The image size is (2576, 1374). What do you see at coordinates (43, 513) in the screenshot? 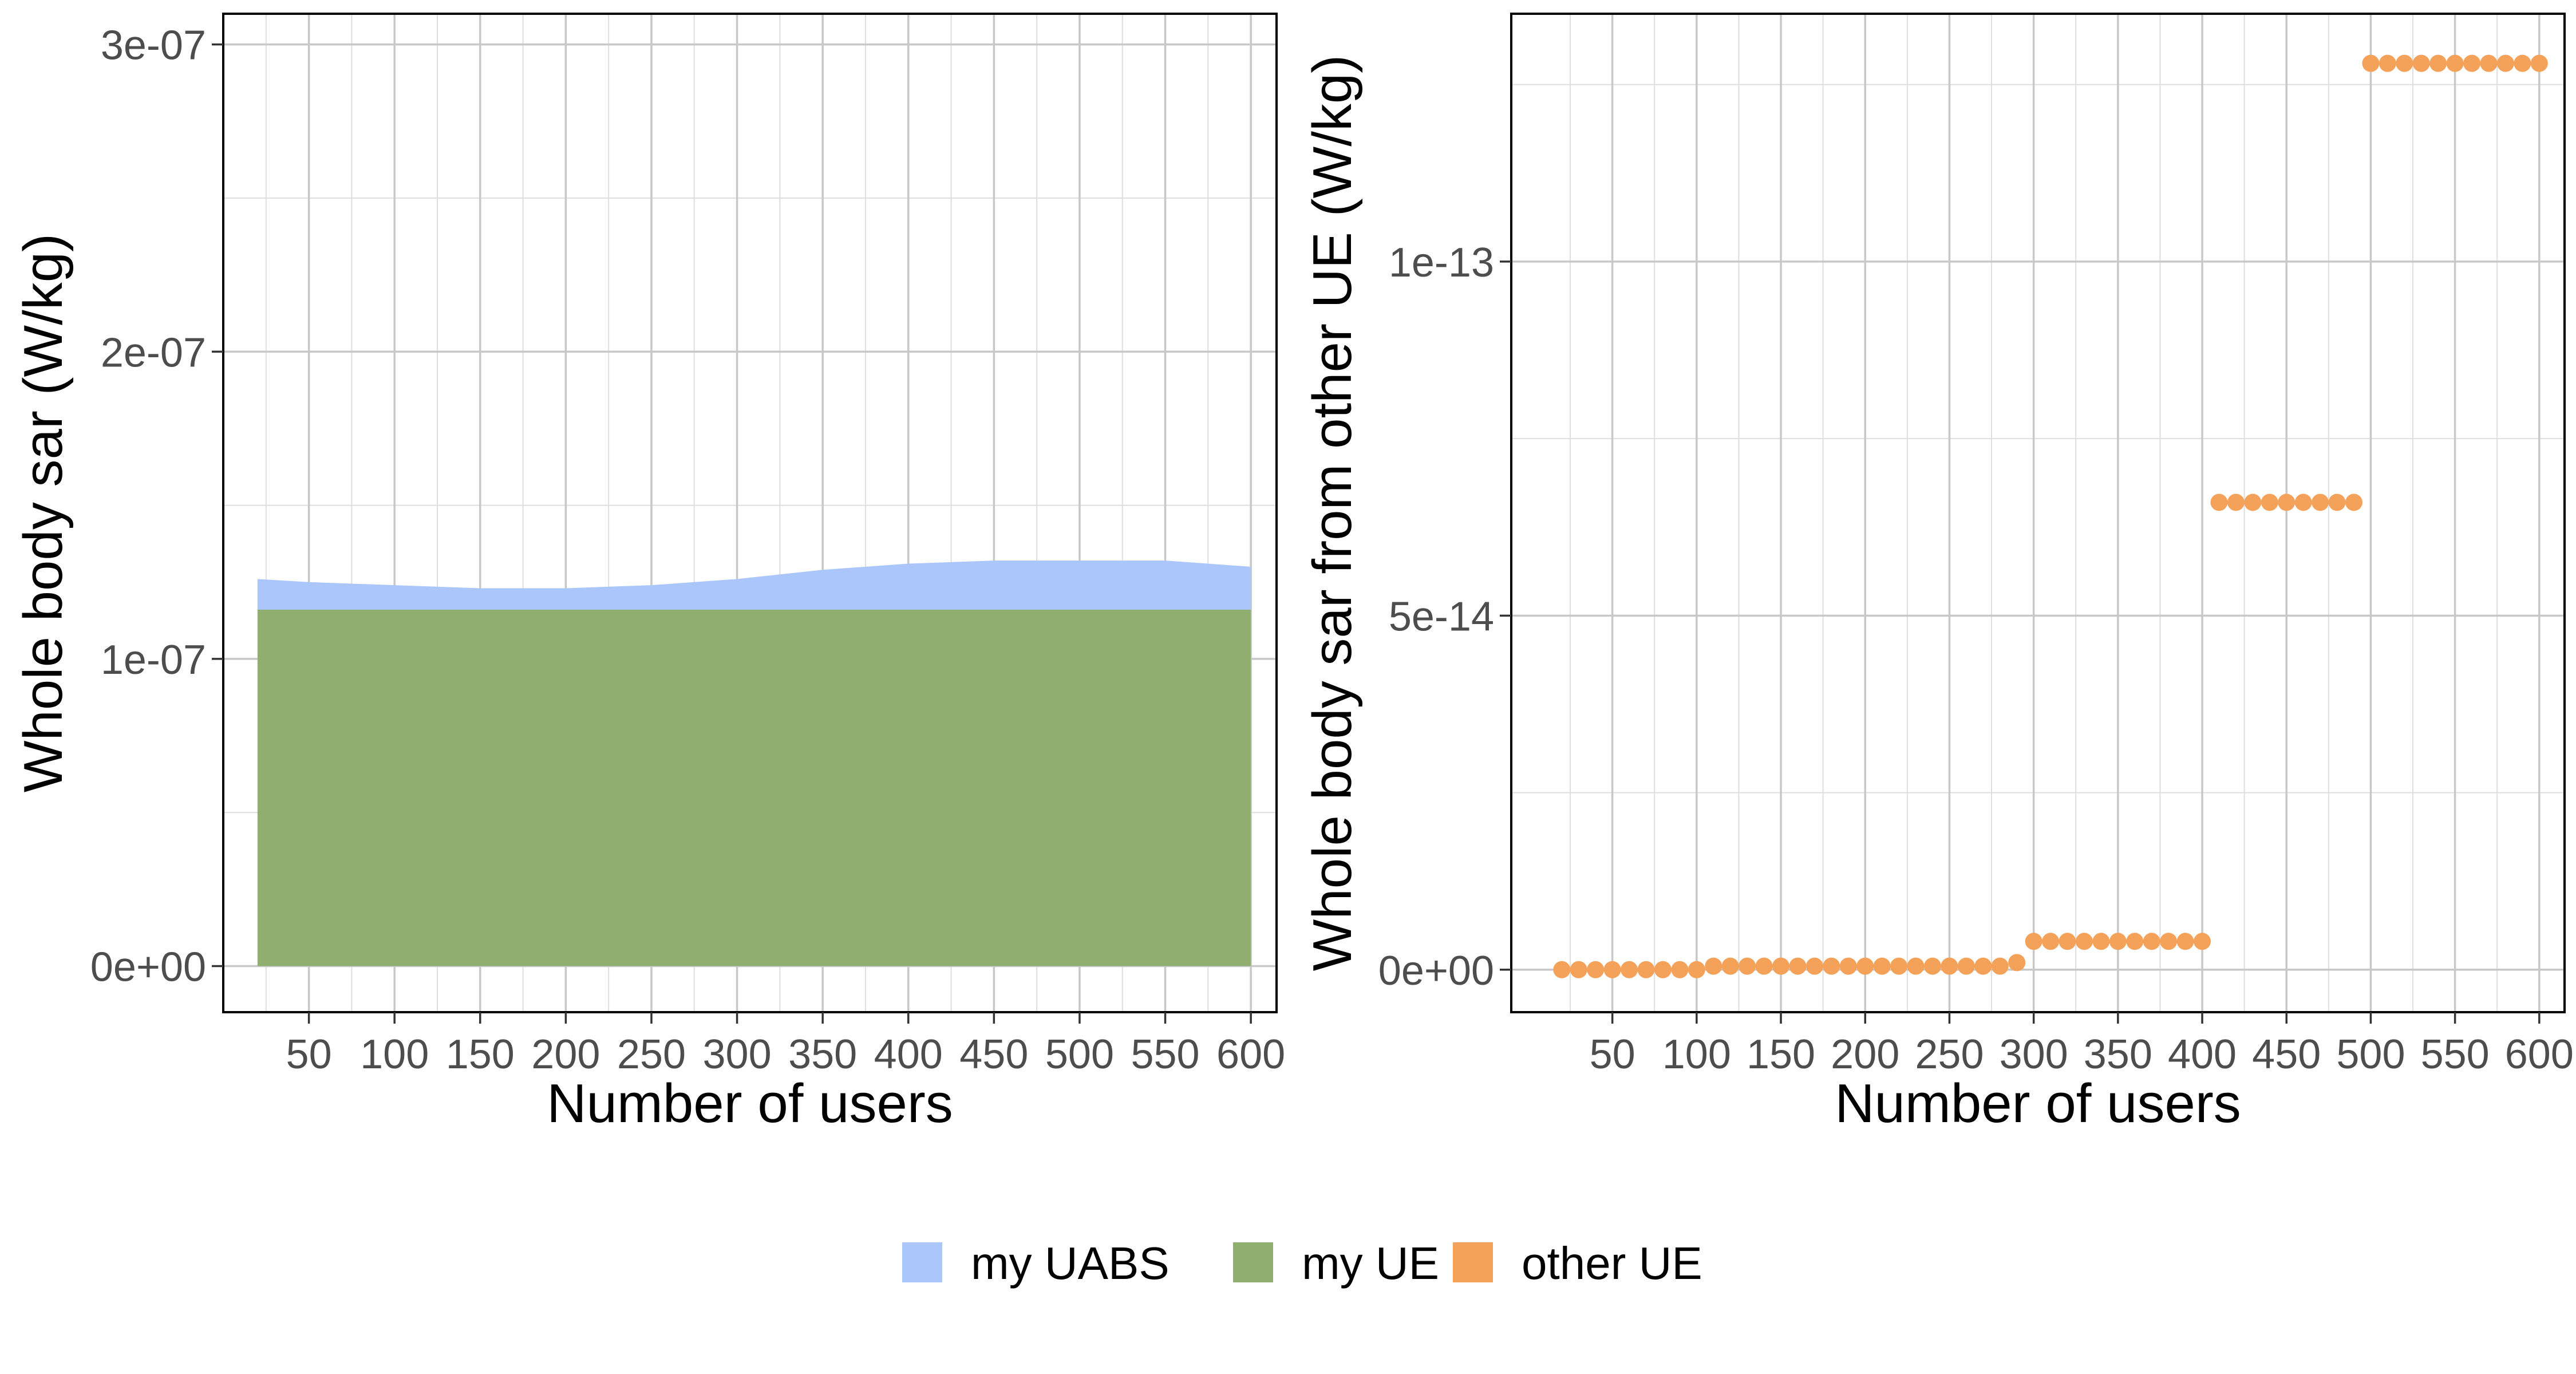
I see `left-y-axis-title: Whole body sar (W/kg)` at bounding box center [43, 513].